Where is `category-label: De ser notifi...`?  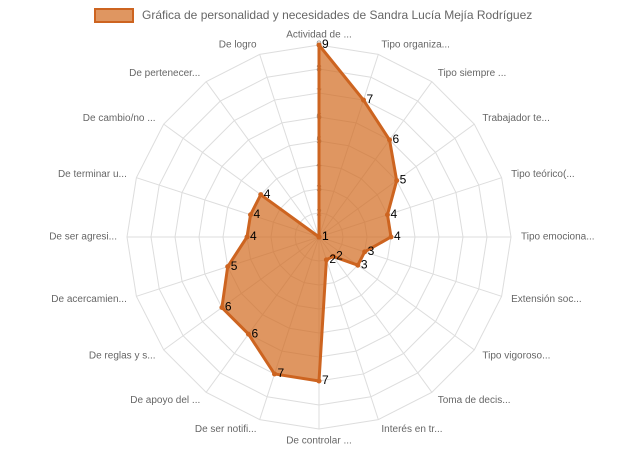
category-label: De ser notifi... is located at coordinates (226, 429).